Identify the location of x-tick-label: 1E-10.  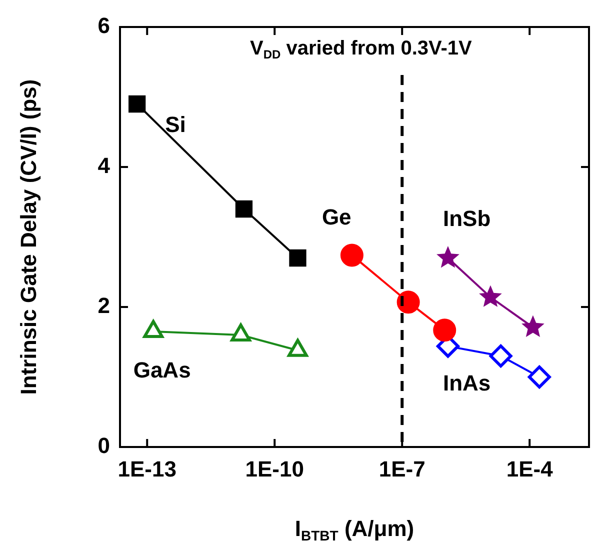
(274, 469).